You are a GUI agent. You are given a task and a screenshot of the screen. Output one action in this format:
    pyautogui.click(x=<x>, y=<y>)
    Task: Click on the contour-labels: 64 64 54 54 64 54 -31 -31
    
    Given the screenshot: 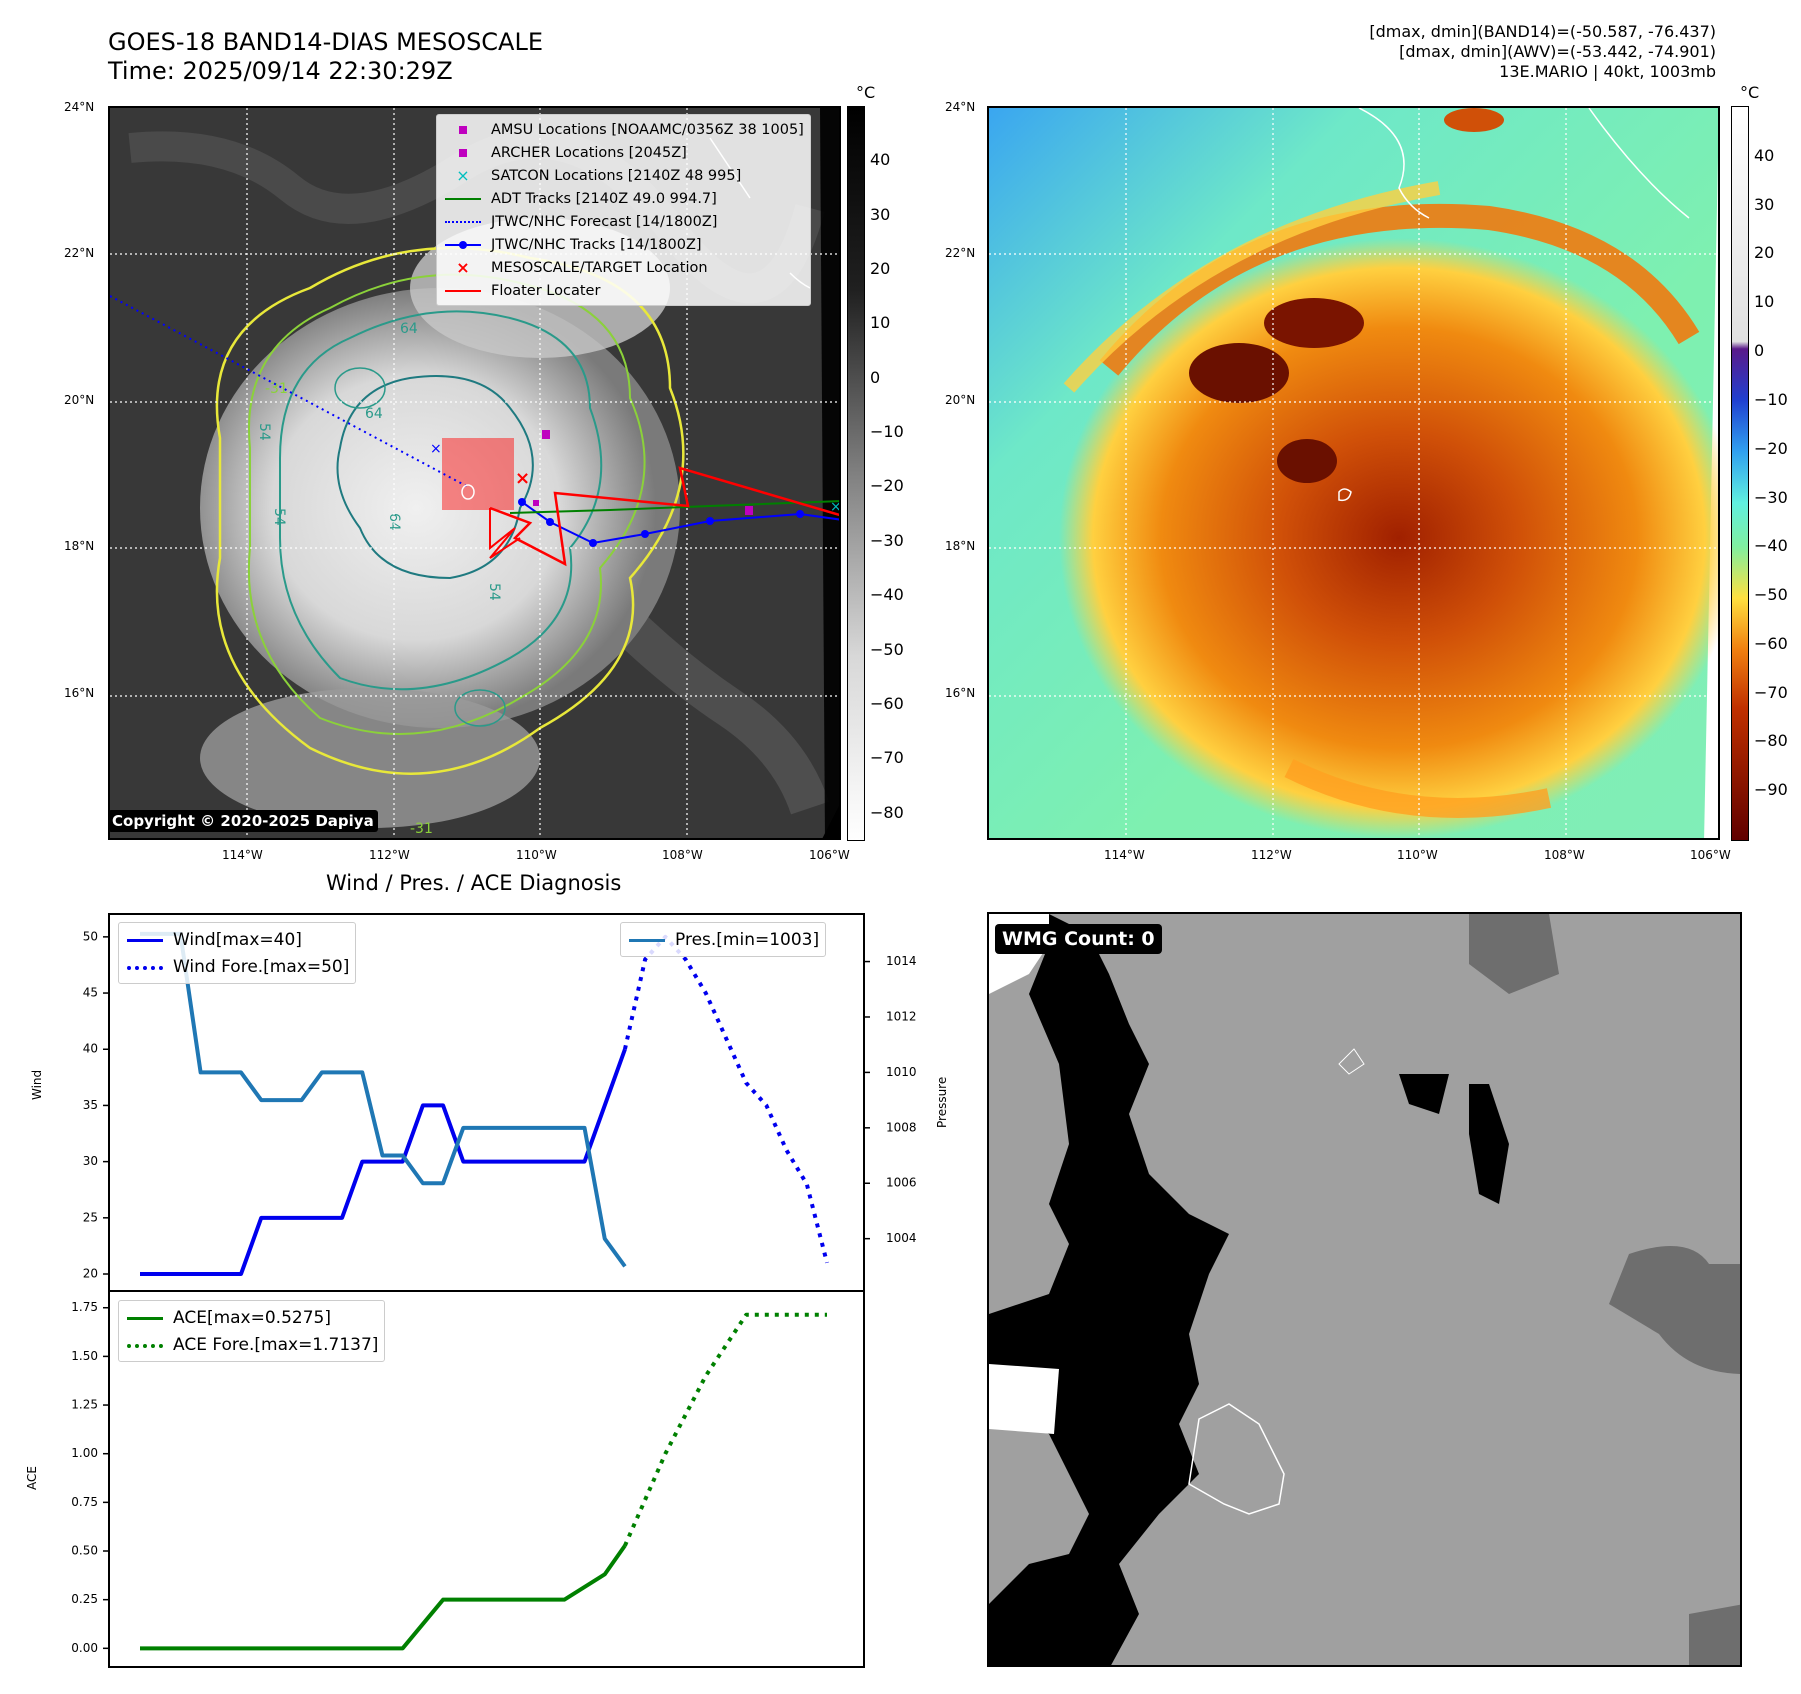 What is the action you would take?
    pyautogui.click(x=379, y=579)
    